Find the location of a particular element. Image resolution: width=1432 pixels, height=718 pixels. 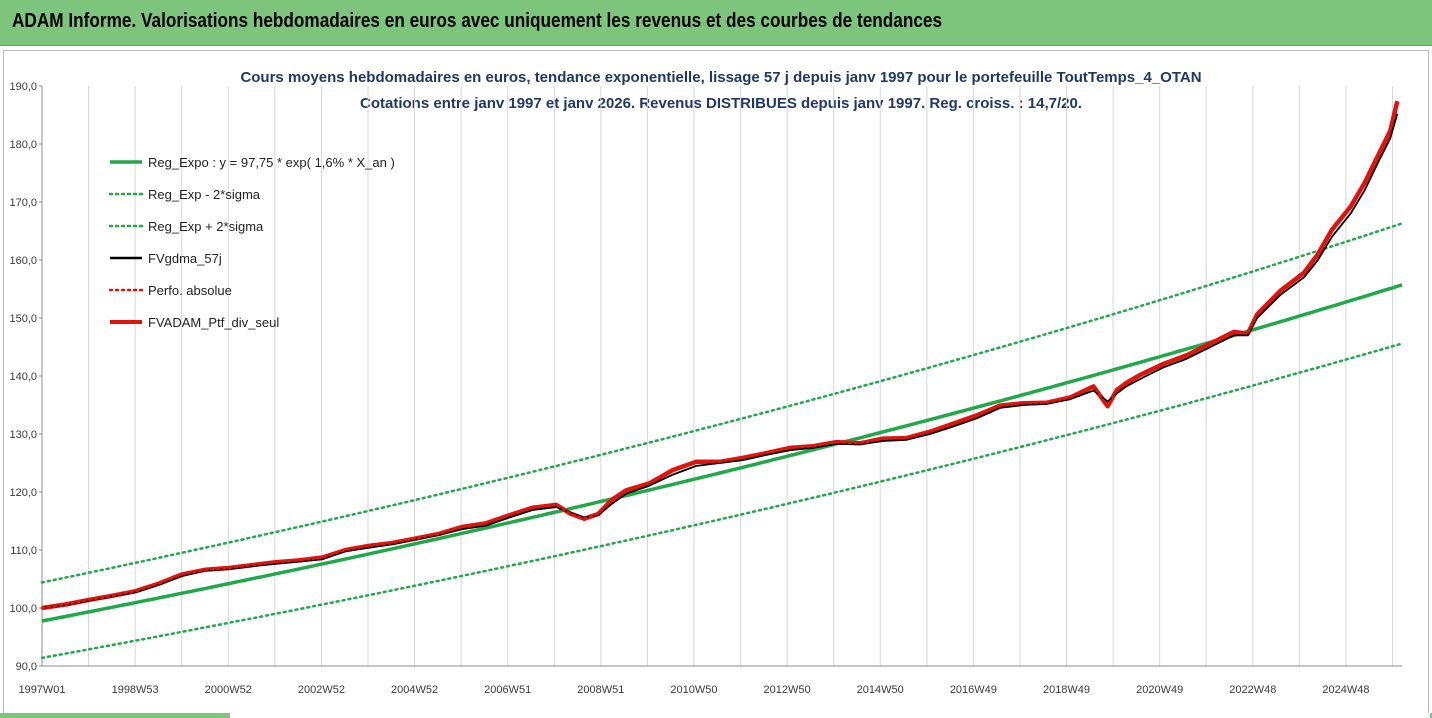

x-tick-label: 2002W52 is located at coordinates (321, 690).